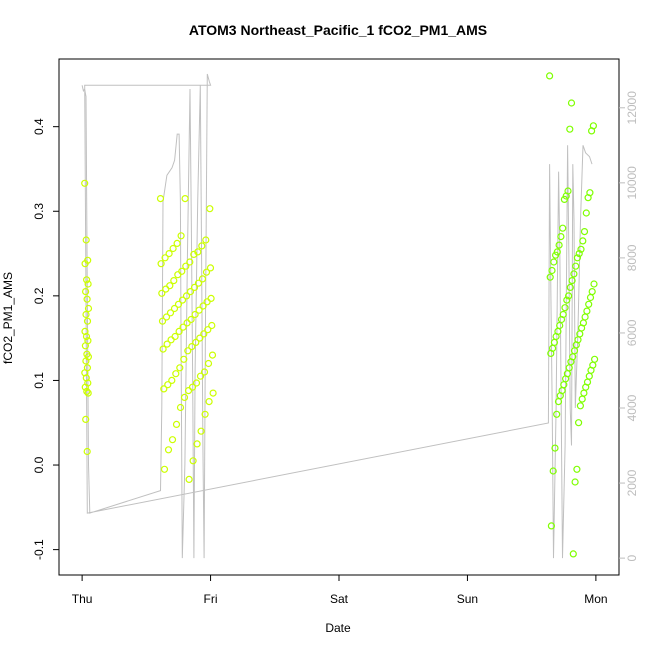  Describe the element at coordinates (632, 183) in the screenshot. I see `y2-tick-label: 10000` at that location.